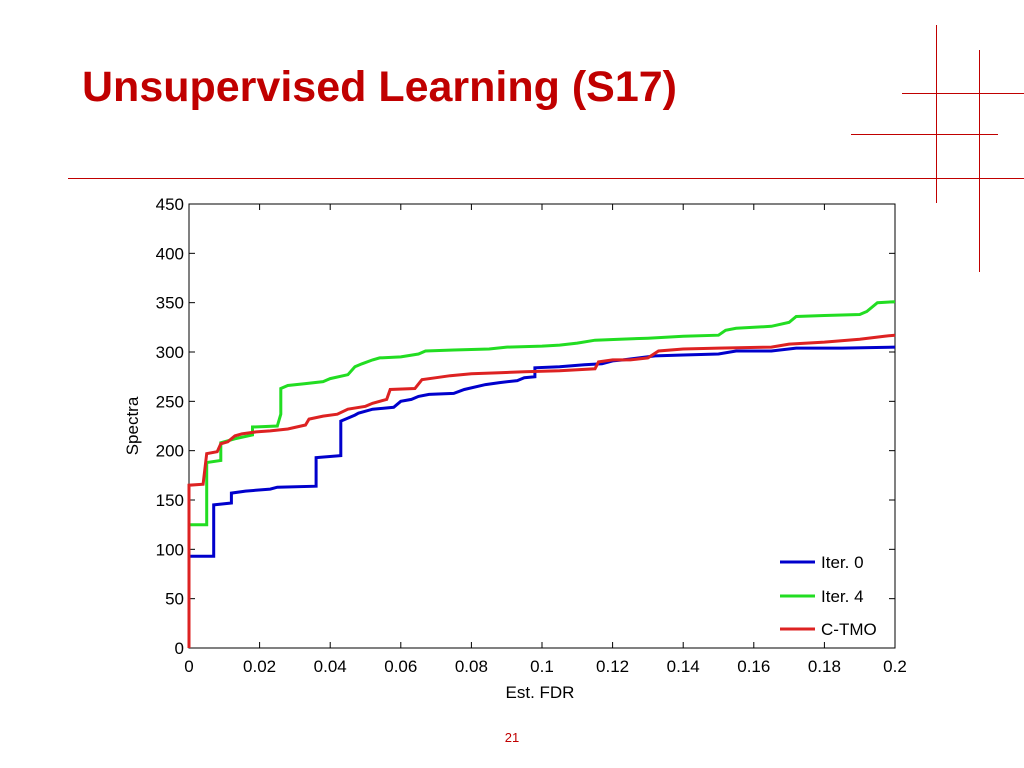 This screenshot has height=768, width=1024. Describe the element at coordinates (188, 666) in the screenshot. I see `x-tick-label: 0` at that location.